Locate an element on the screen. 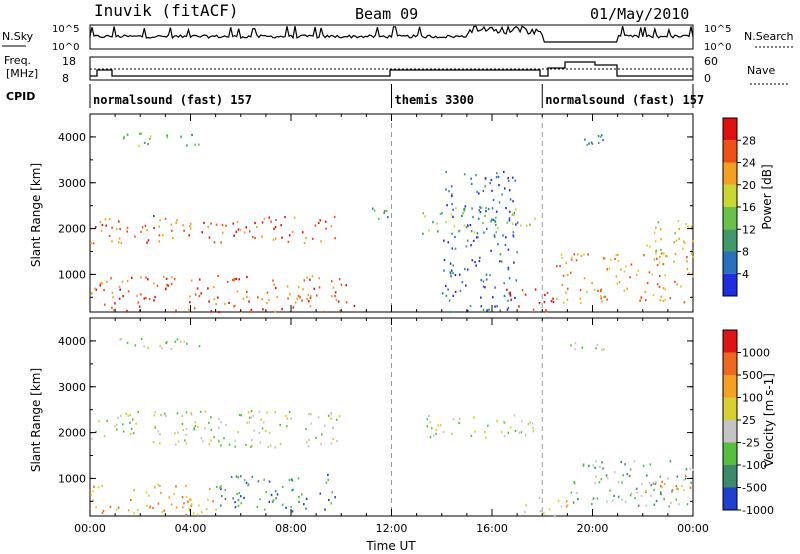 This screenshot has width=800, height=554. colorbar-tick-label: -500 is located at coordinates (754, 488).